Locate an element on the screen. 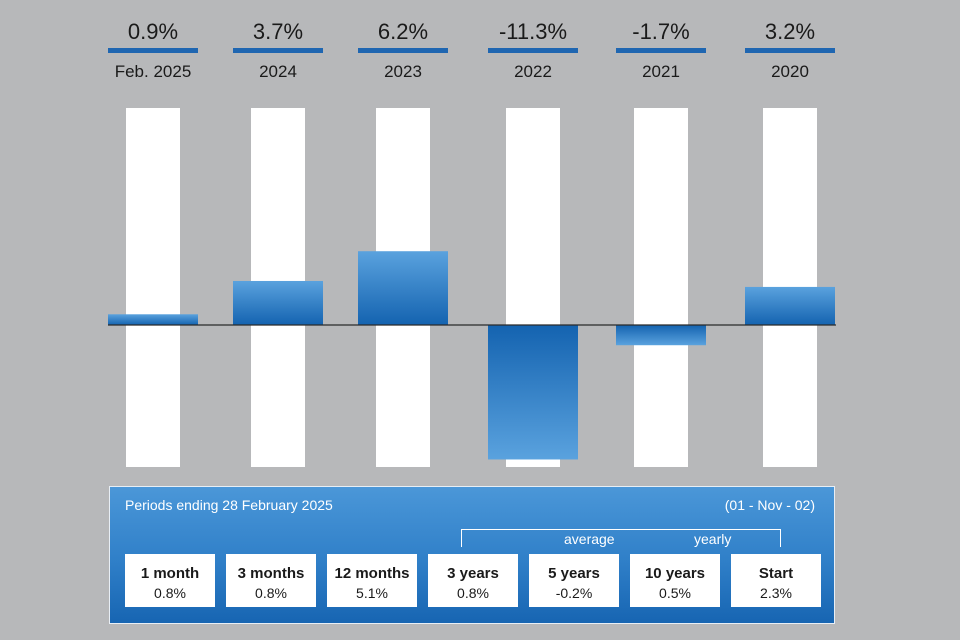 The height and width of the screenshot is (640, 960). period-label: 3 years is located at coordinates (473, 573).